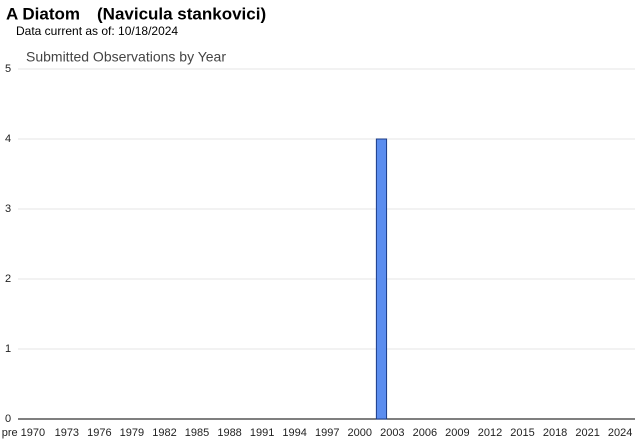  I want to click on x-tick-label: 2024, so click(620, 433).